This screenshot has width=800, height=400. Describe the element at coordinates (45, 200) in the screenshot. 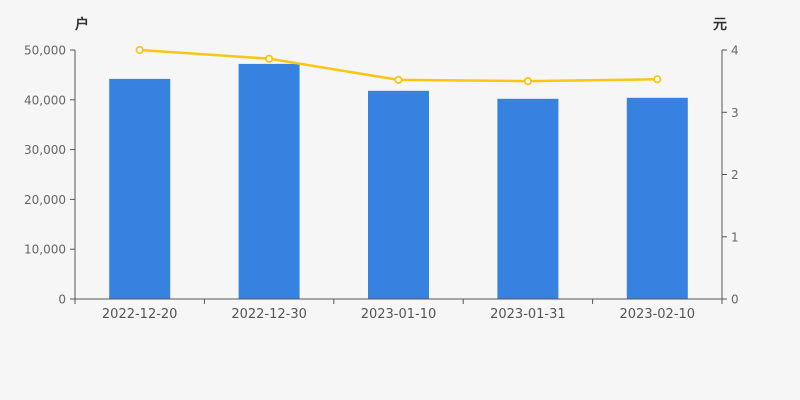

I see `left-axis-tick-label: 20,000` at that location.